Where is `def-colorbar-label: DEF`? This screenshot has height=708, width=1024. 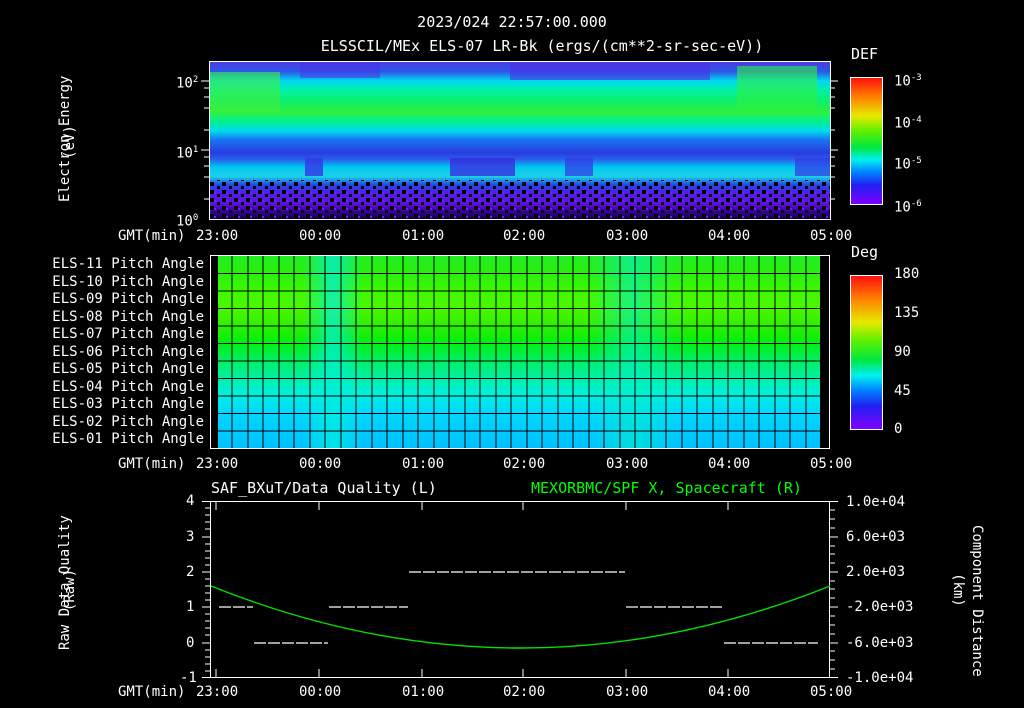 def-colorbar-label: DEF is located at coordinates (865, 54).